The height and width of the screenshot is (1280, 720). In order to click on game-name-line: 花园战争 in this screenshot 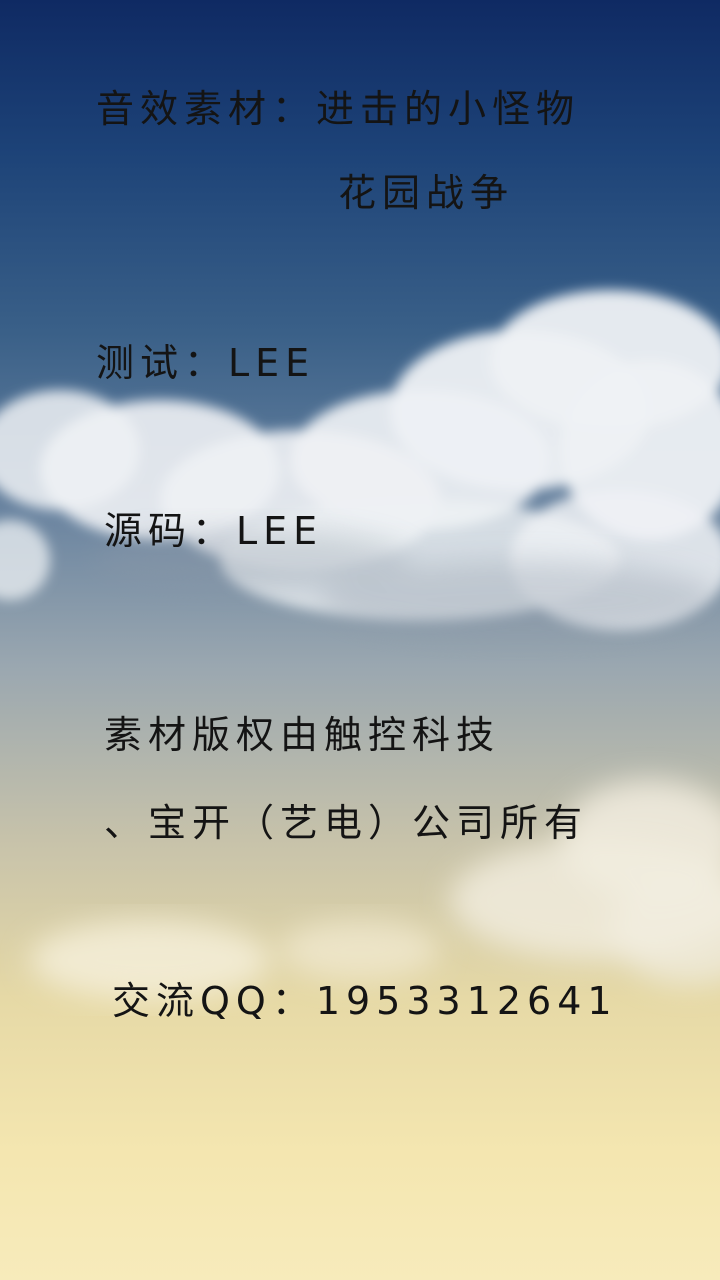, I will do `click(426, 193)`.